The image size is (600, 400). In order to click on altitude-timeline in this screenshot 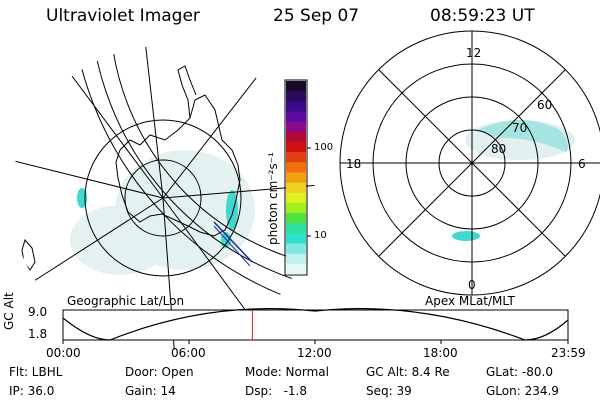, I will do `click(315, 326)`.